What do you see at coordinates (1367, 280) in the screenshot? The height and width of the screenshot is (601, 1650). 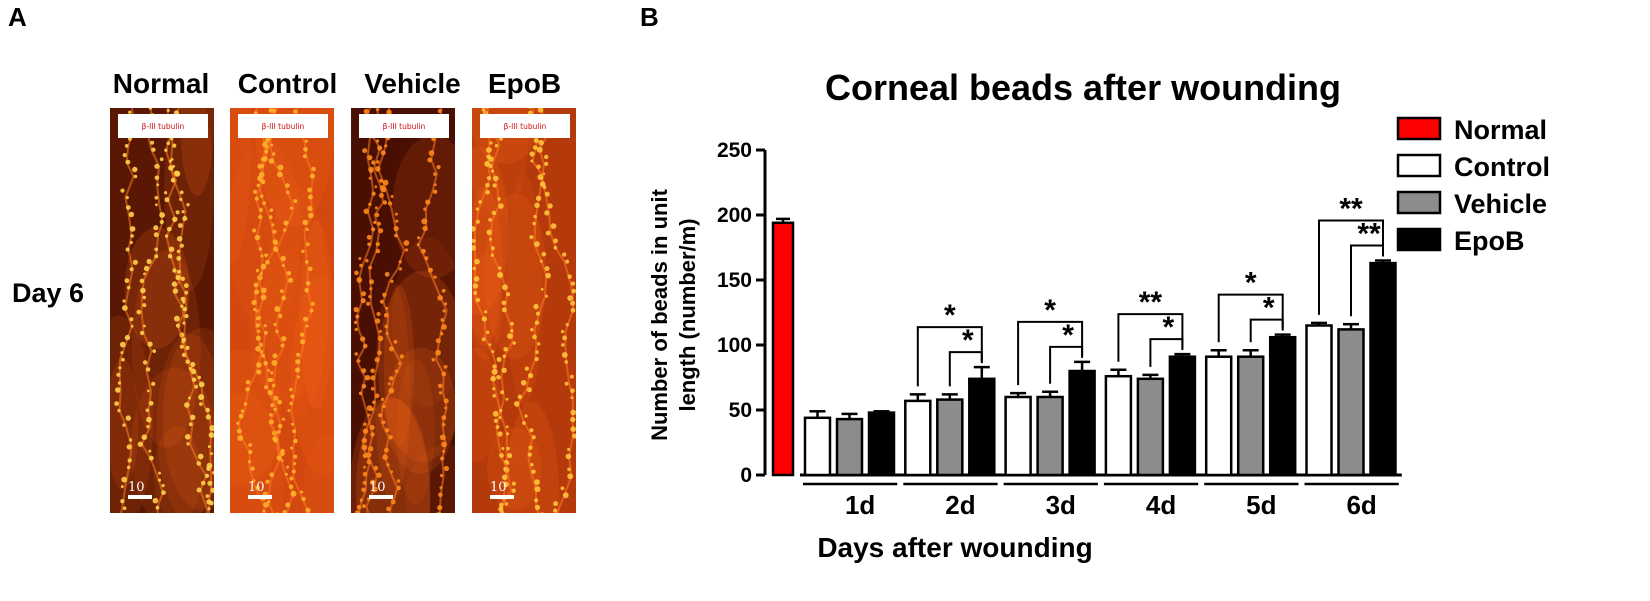 I see `significance-bracket-inner` at bounding box center [1367, 280].